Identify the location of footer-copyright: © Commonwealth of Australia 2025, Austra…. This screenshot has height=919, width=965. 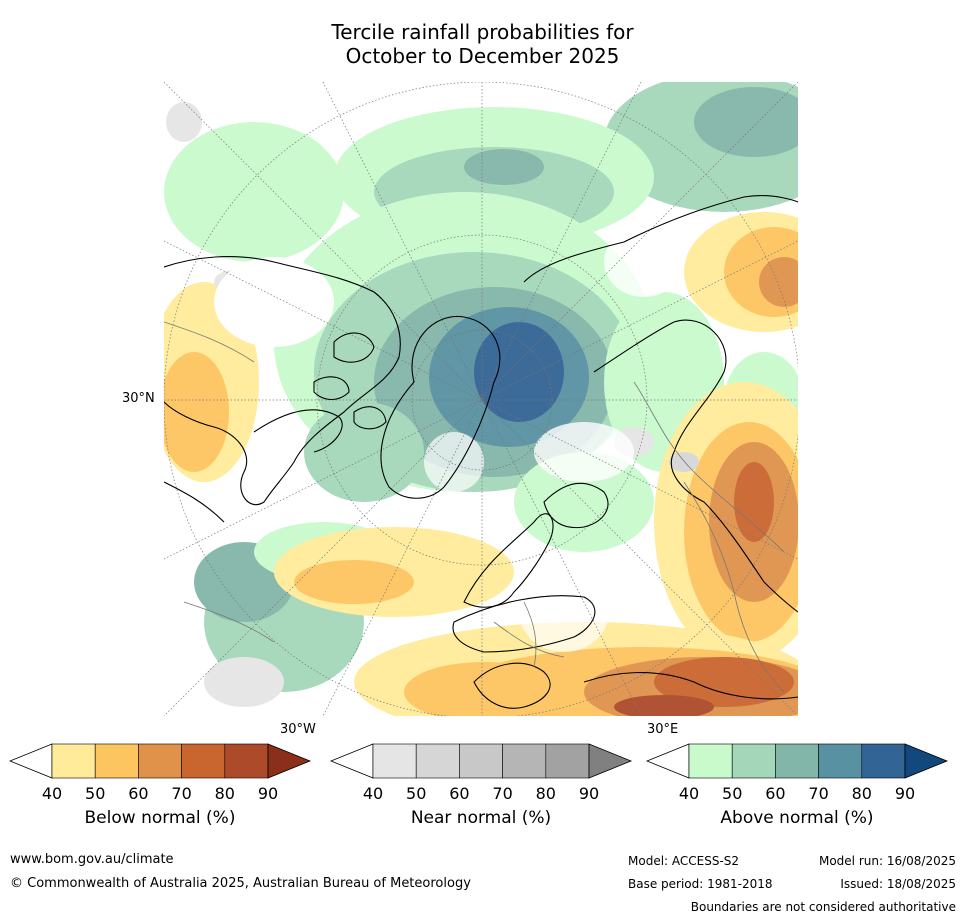
(240, 883).